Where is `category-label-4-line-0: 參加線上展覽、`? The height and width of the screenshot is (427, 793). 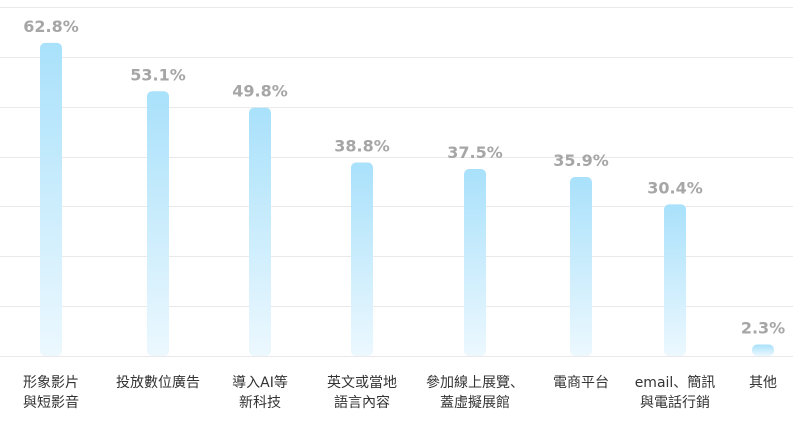
category-label-4-line-0: 參加線上展覽、 is located at coordinates (475, 383).